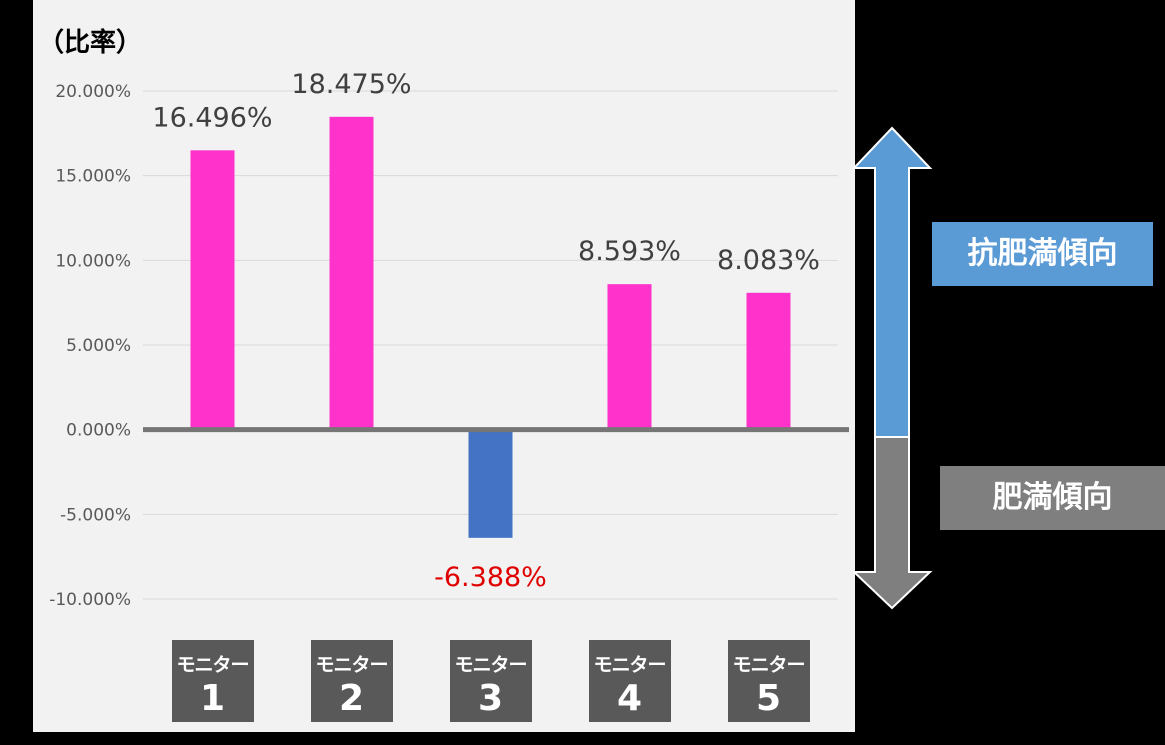 Image resolution: width=1165 pixels, height=745 pixels. What do you see at coordinates (212, 698) in the screenshot?
I see `category-number: 1` at bounding box center [212, 698].